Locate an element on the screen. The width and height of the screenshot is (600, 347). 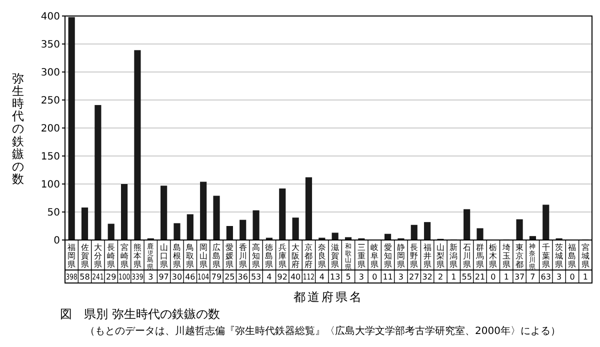
data-label: 58 is located at coordinates (85, 277).